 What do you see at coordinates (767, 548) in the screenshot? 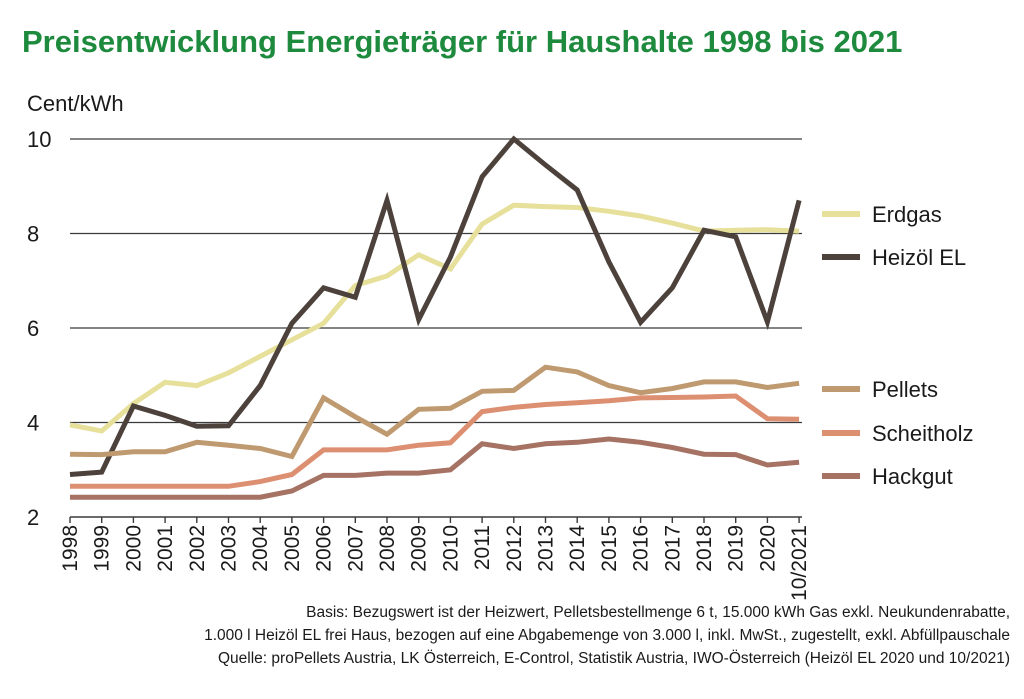
I see `x-tick-label: 2020` at bounding box center [767, 548].